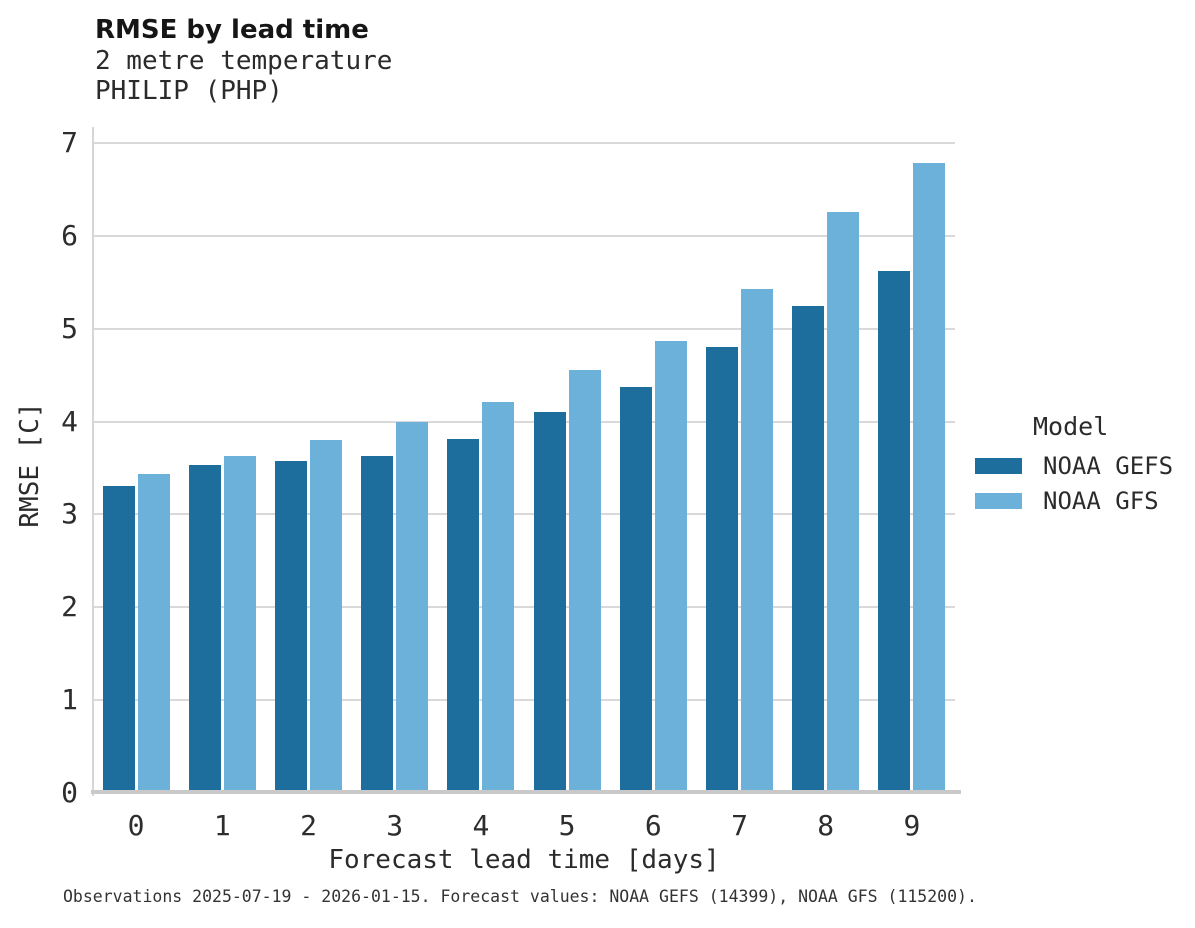 The image size is (1195, 928). Describe the element at coordinates (524, 328) in the screenshot. I see `gridline-y5` at that location.